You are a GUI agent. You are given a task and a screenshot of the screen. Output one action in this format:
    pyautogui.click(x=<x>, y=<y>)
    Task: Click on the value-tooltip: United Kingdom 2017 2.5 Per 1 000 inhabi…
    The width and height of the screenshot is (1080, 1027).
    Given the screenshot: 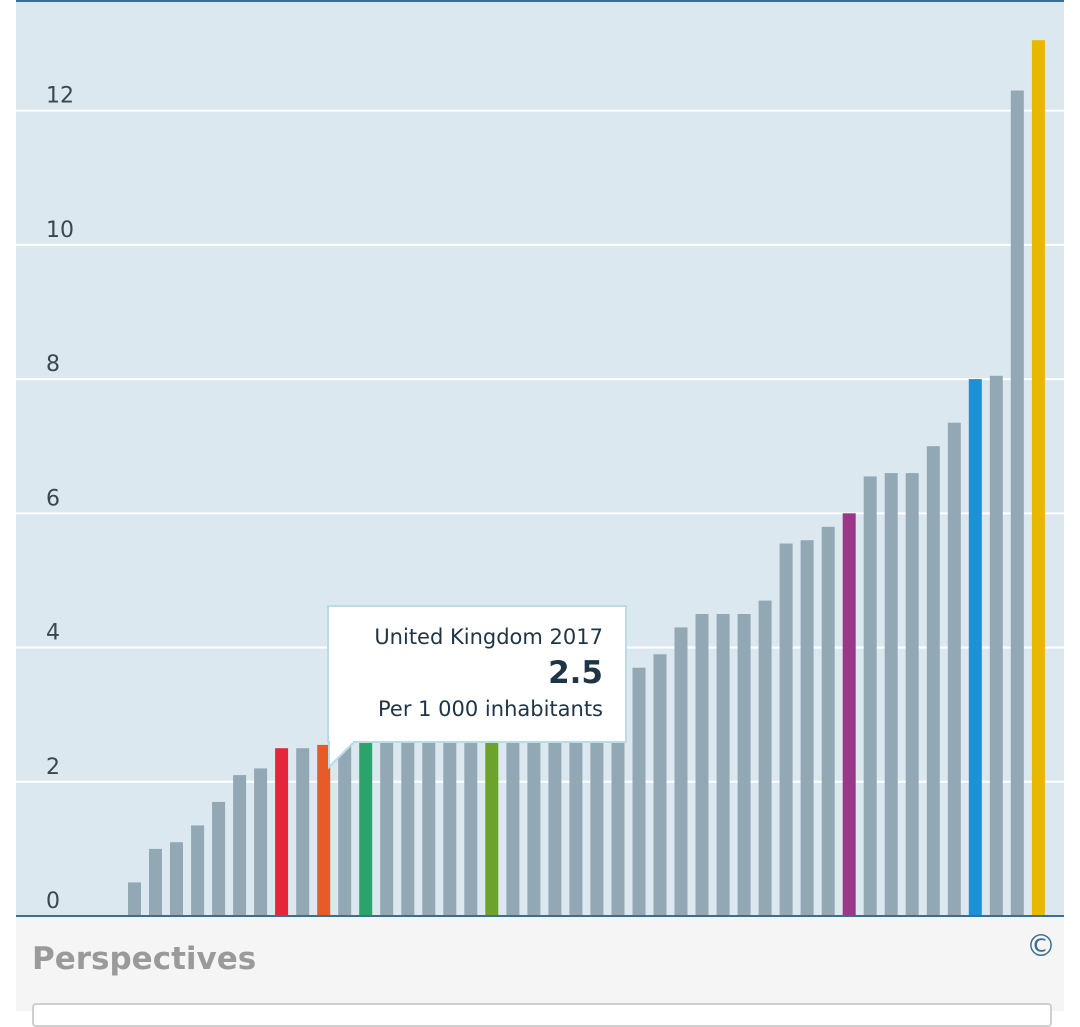 What is the action you would take?
    pyautogui.click(x=477, y=674)
    